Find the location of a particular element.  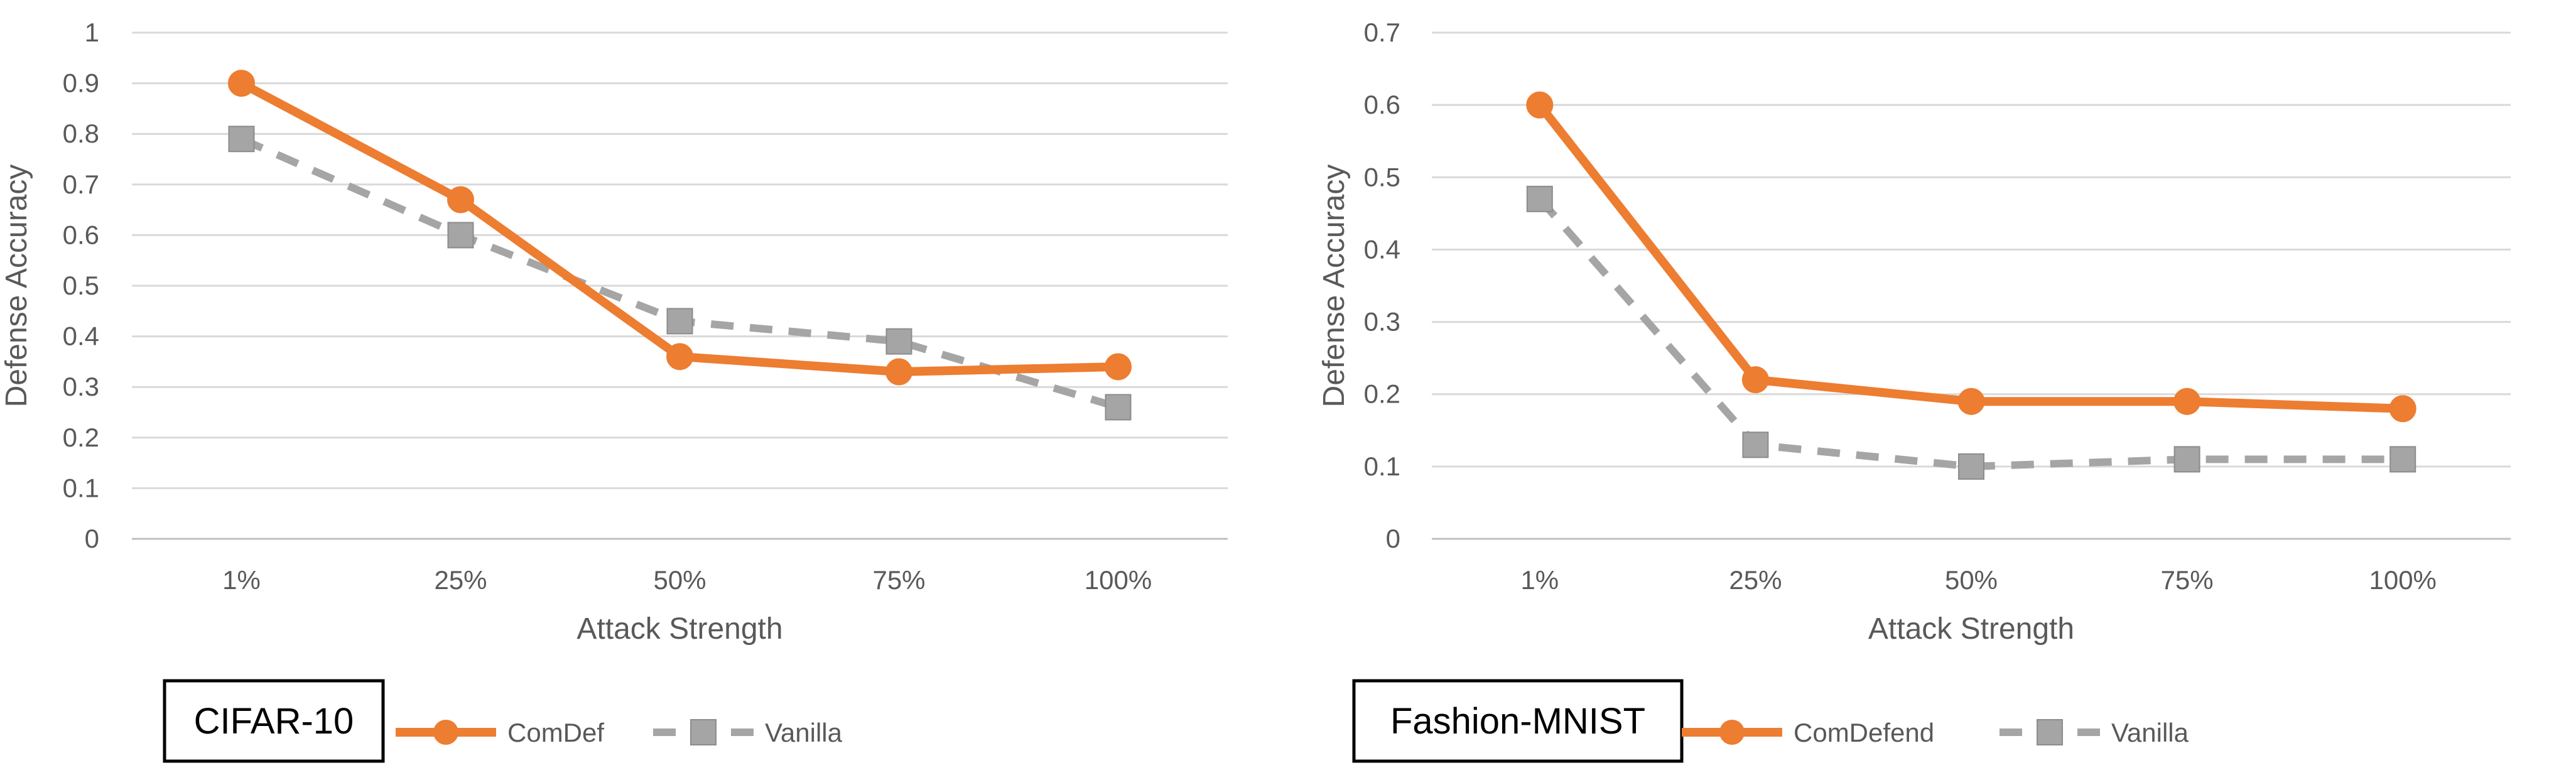

dataset-label: Fashion-MNIST is located at coordinates (1517, 721).